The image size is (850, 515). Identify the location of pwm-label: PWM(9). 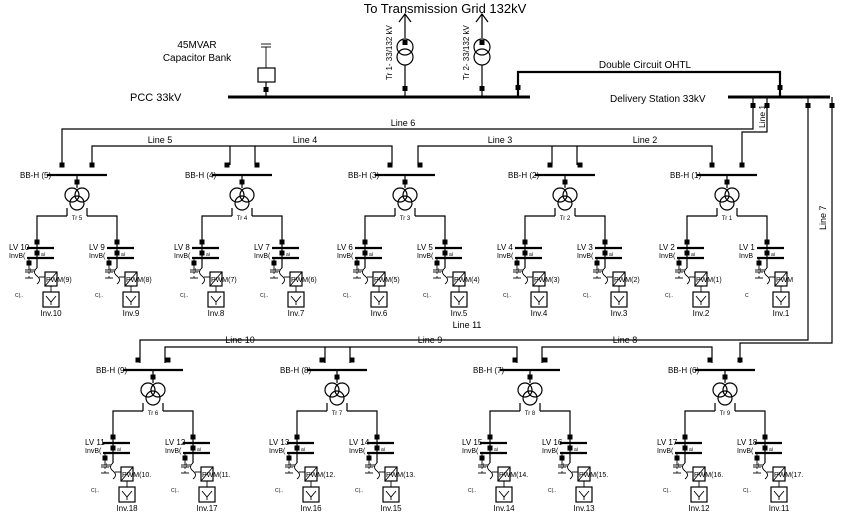
(59, 280).